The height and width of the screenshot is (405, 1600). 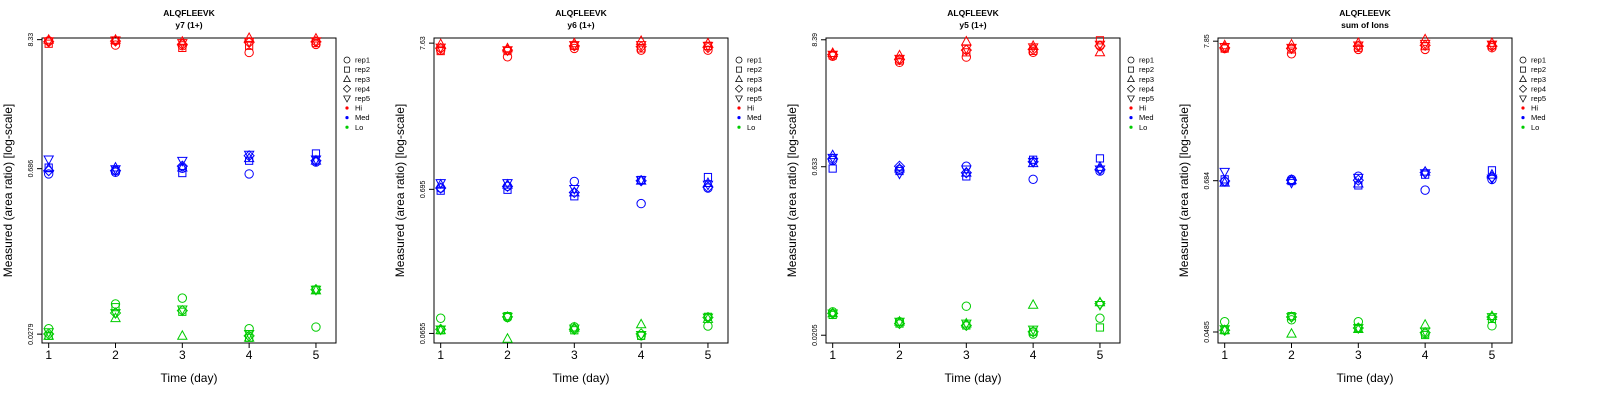 What do you see at coordinates (574, 181) in the screenshot?
I see `point-2-med-rep1-day3` at bounding box center [574, 181].